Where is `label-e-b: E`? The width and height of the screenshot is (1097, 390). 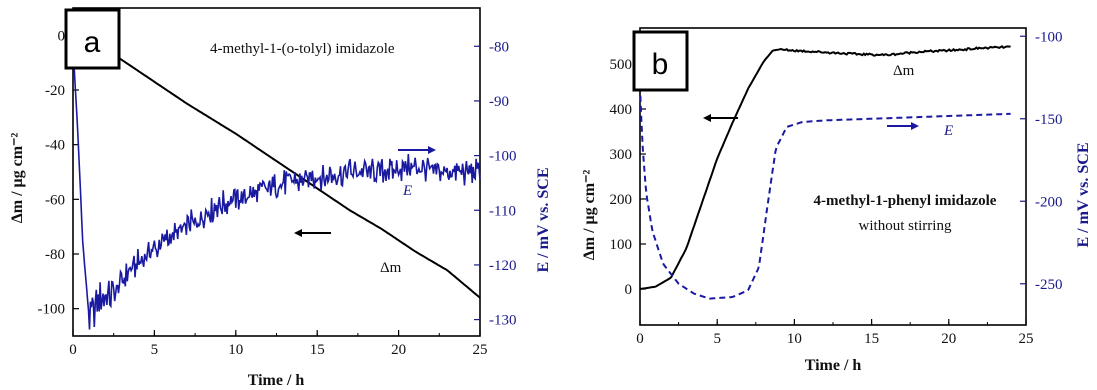 label-e-b: E is located at coordinates (948, 131).